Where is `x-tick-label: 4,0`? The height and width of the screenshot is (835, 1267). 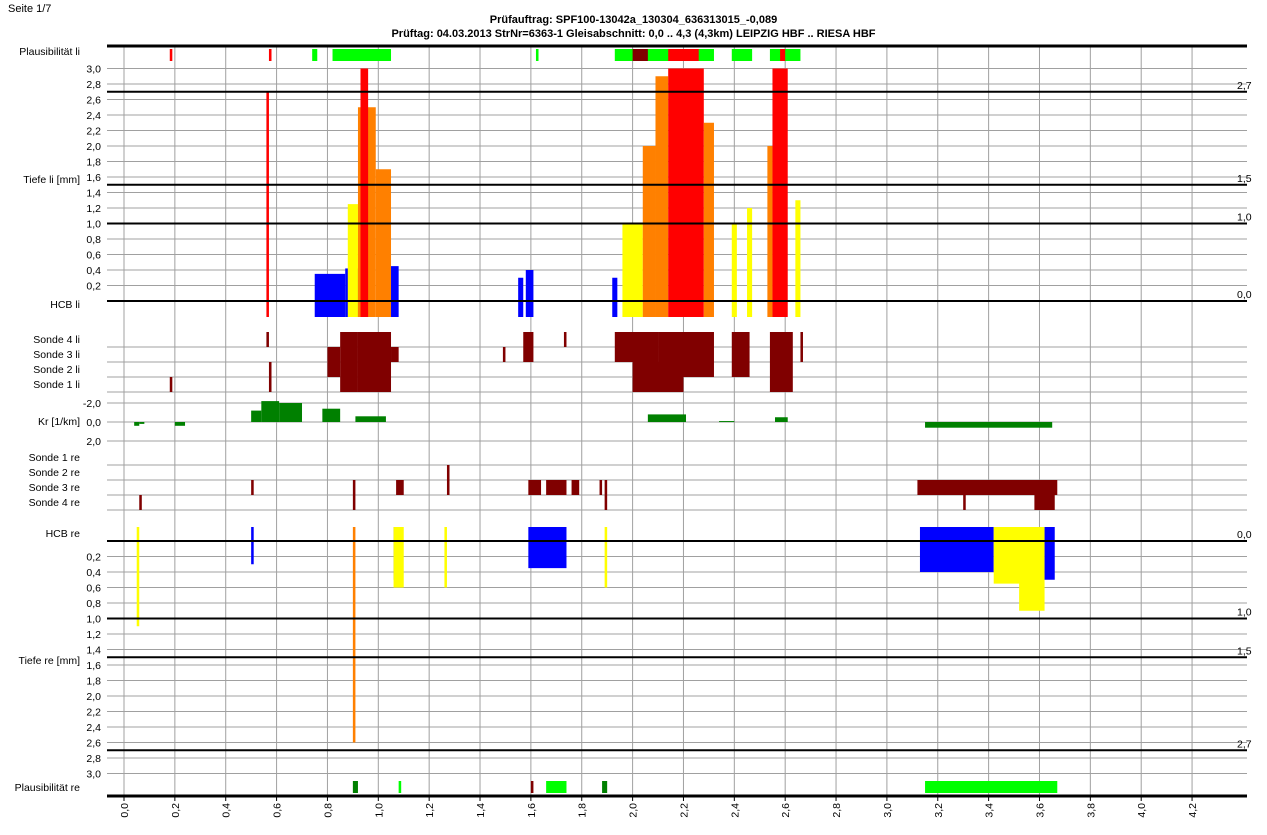 x-tick-label: 4,0 is located at coordinates (1142, 810).